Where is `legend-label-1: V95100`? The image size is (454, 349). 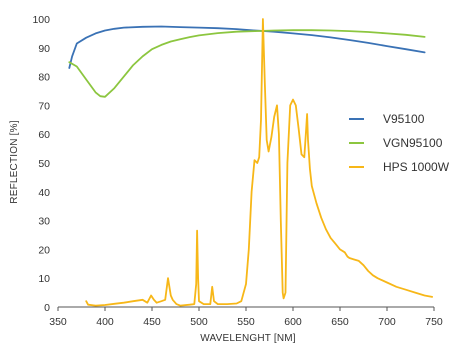
legend-label-1: V95100 is located at coordinates (404, 119).